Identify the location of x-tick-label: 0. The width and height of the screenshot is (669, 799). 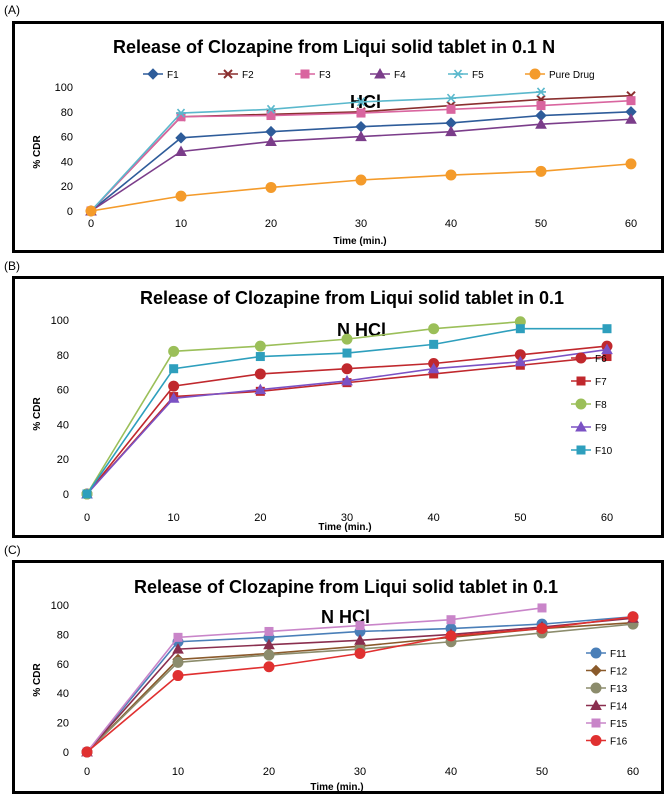
(91, 224).